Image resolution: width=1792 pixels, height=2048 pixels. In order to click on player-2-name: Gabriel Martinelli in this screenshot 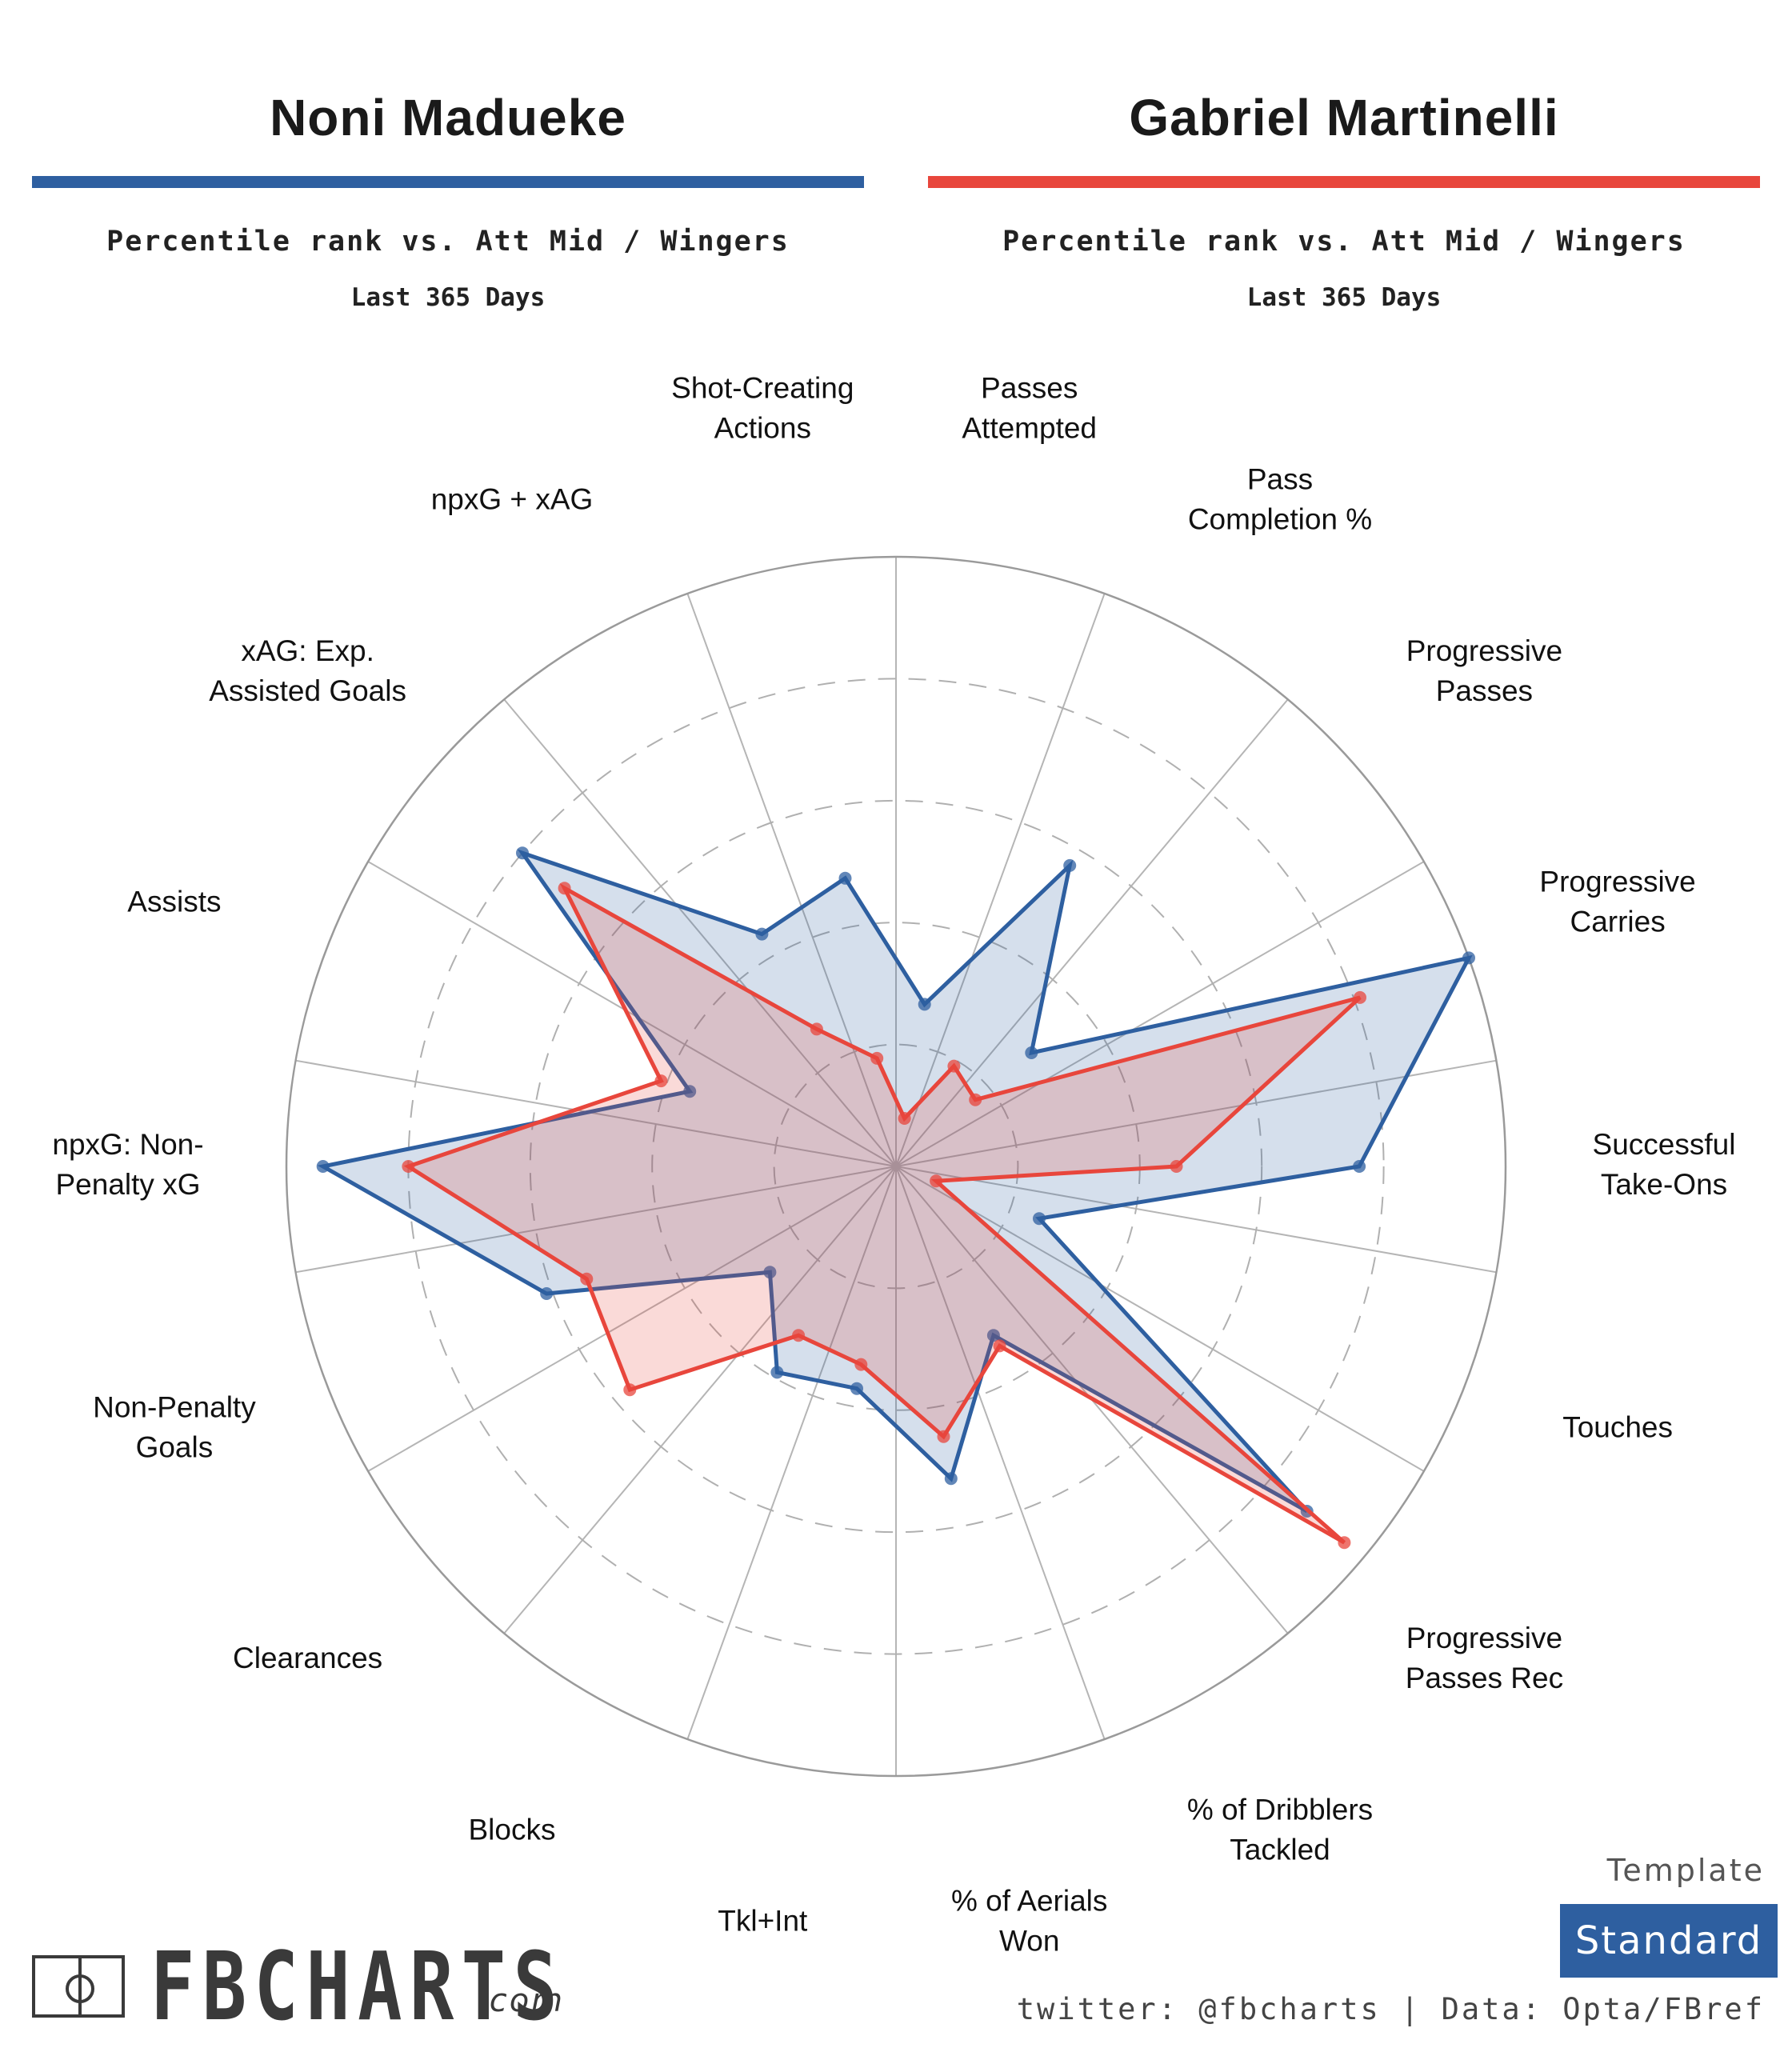, I will do `click(1344, 117)`.